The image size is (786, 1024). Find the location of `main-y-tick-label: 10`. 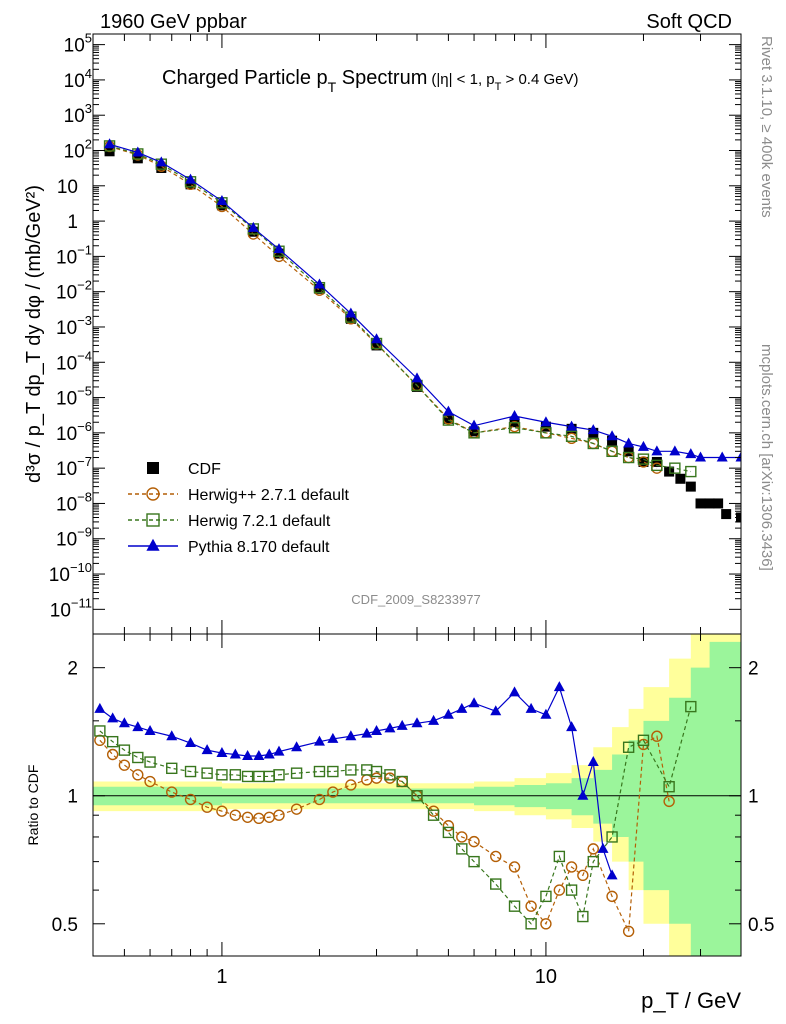

main-y-tick-label: 10 is located at coordinates (67, 187).